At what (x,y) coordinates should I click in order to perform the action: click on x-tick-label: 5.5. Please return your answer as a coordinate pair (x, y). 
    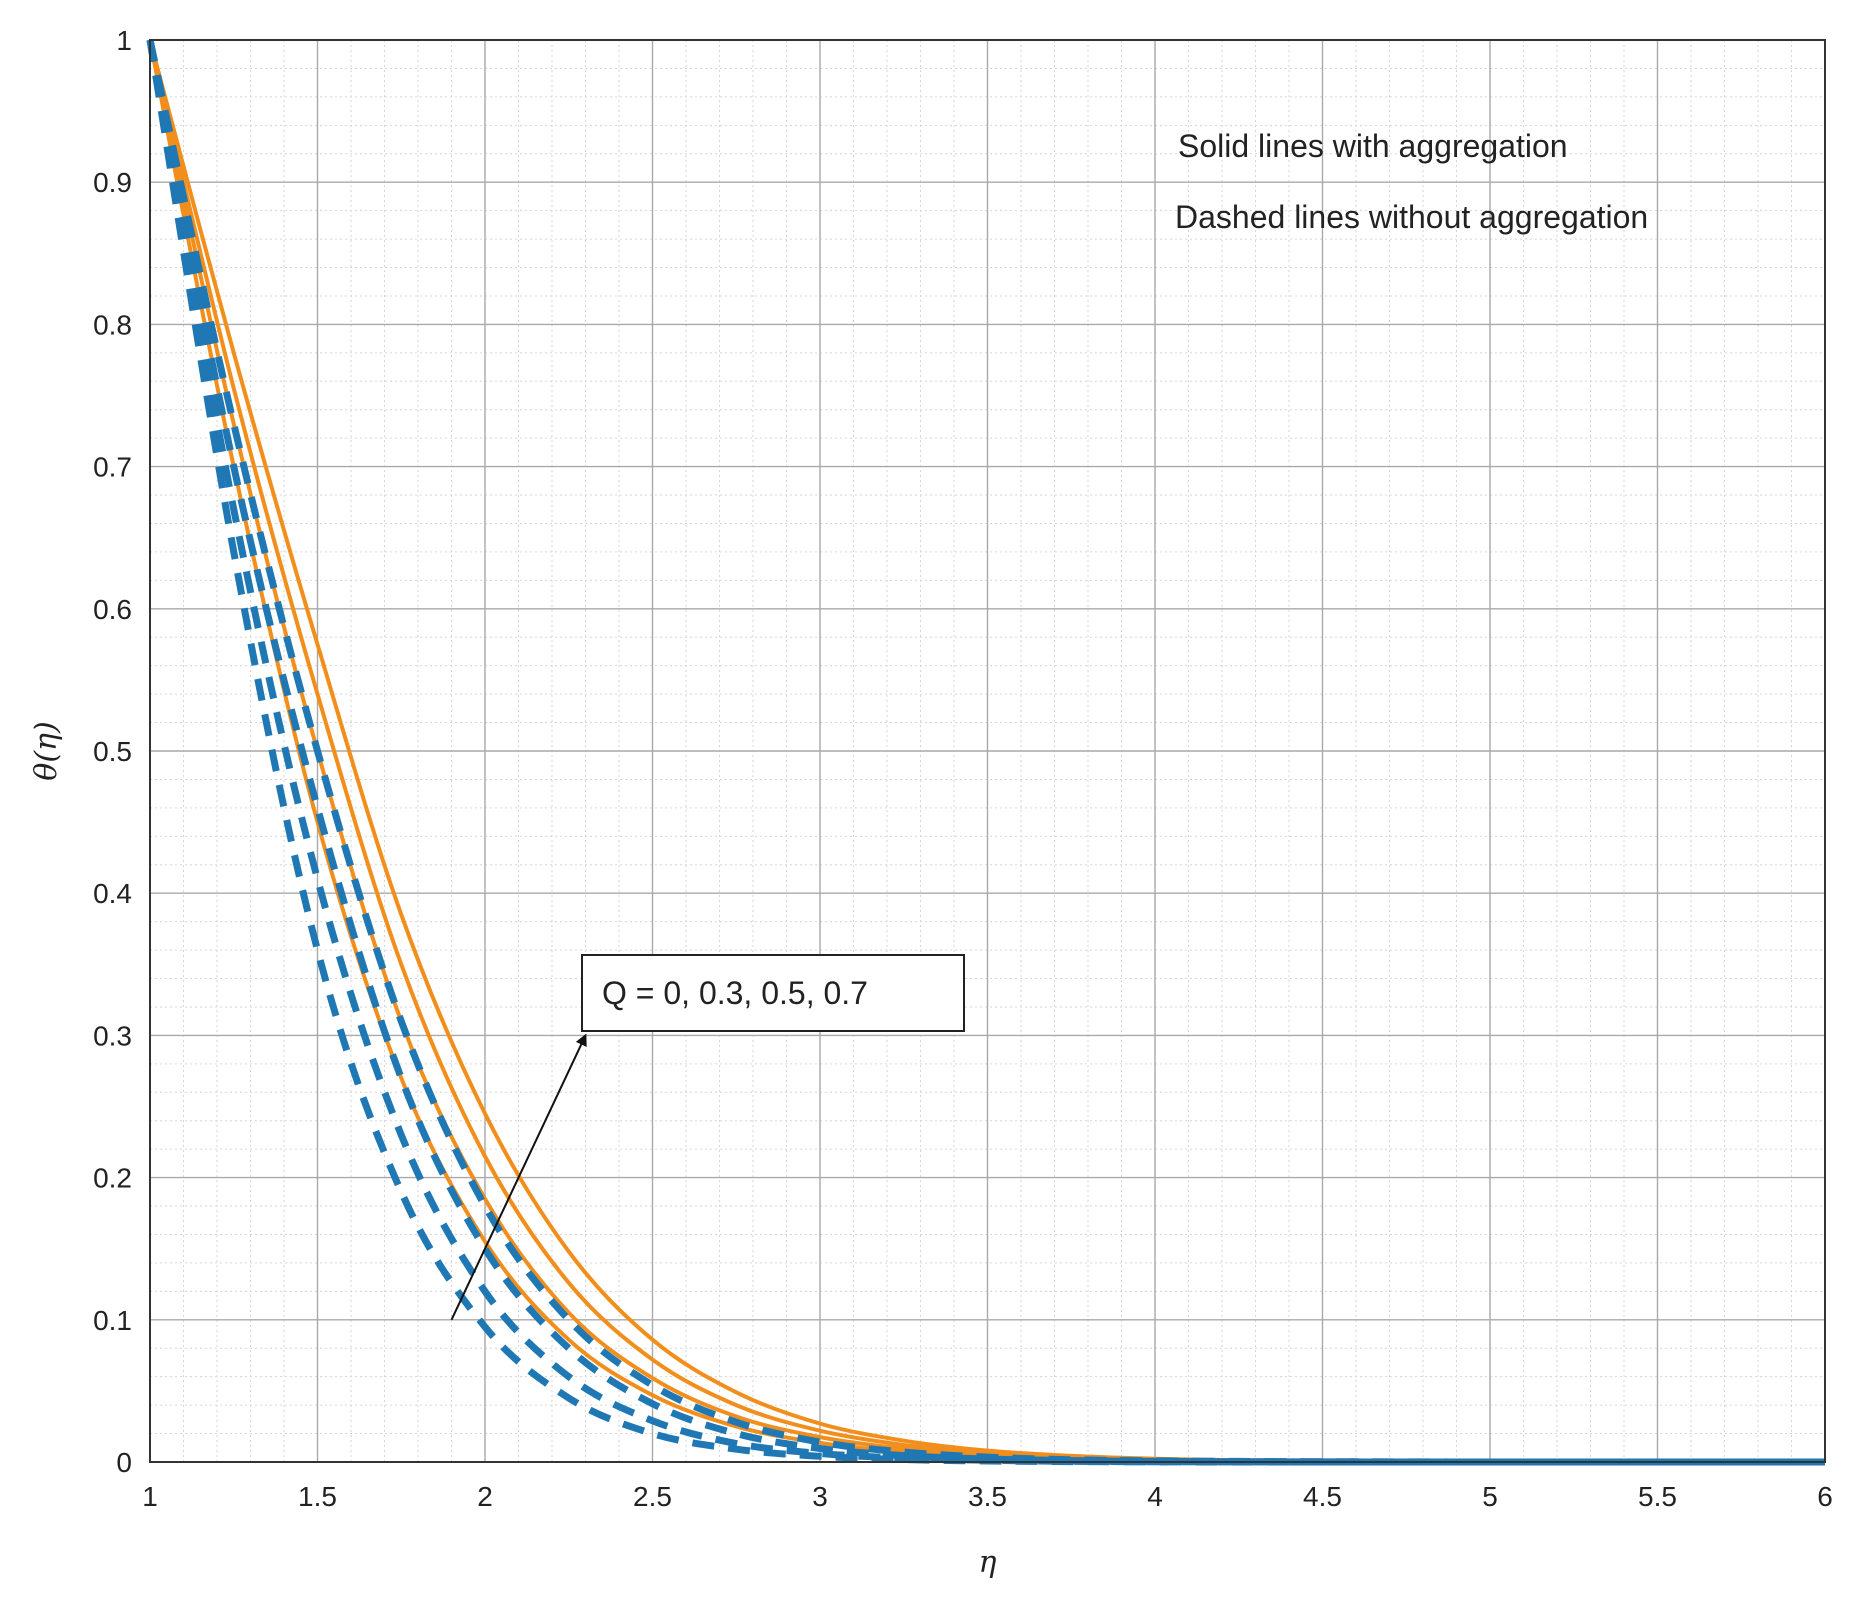
    Looking at the image, I should click on (1657, 1496).